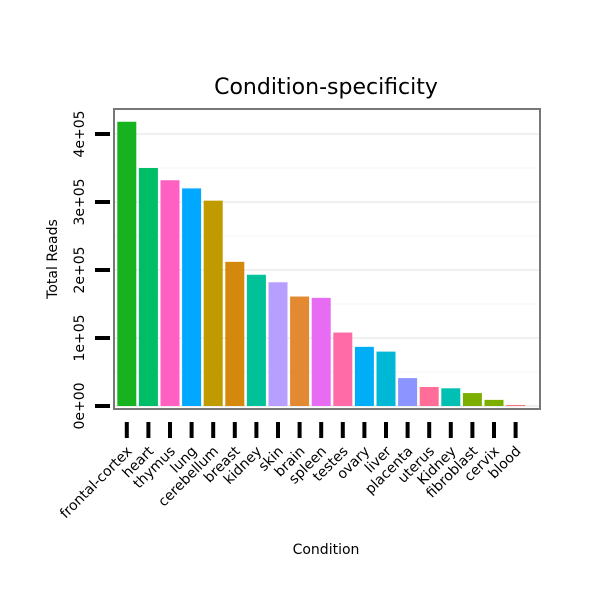 The height and width of the screenshot is (600, 600). Describe the element at coordinates (80, 201) in the screenshot. I see `y-tick-label: 3e+05` at that location.